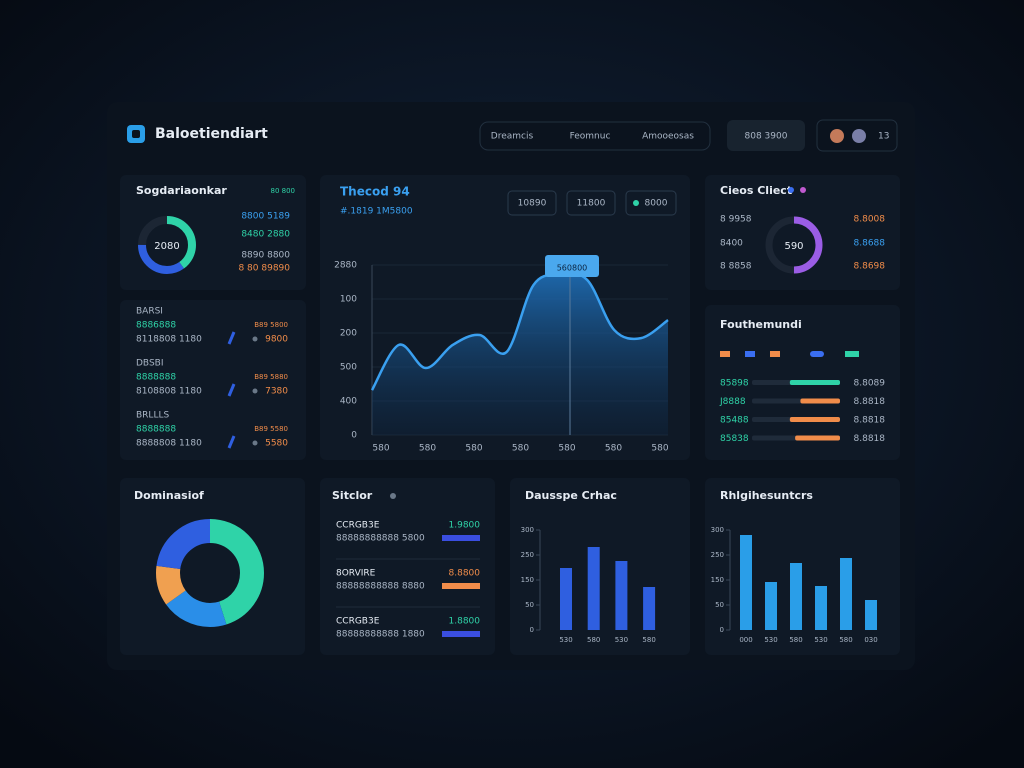 The width and height of the screenshot is (1024, 768). Describe the element at coordinates (169, 495) in the screenshot. I see `panel-title: Dominasiof` at that location.